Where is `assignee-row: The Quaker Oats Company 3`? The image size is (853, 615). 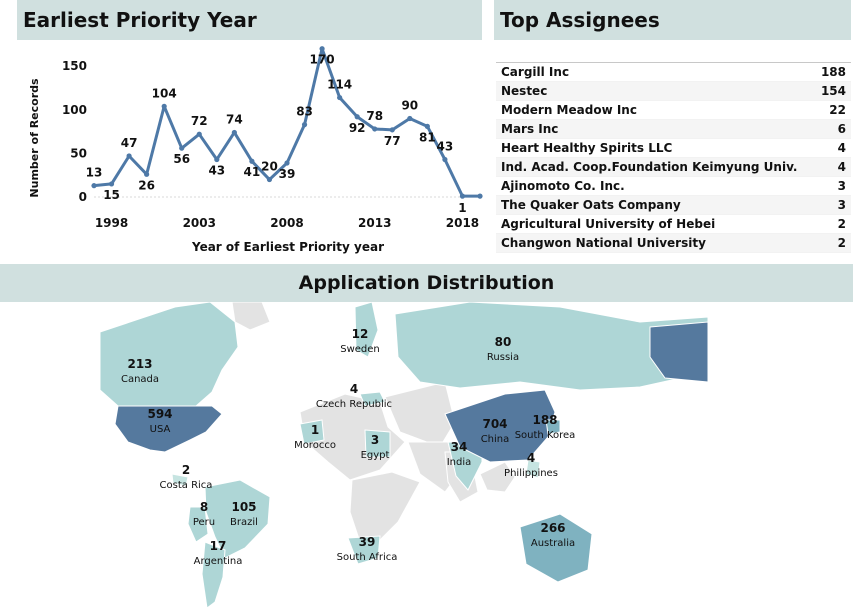
assignee-row: The Quaker Oats Company 3 is located at coordinates (673, 205).